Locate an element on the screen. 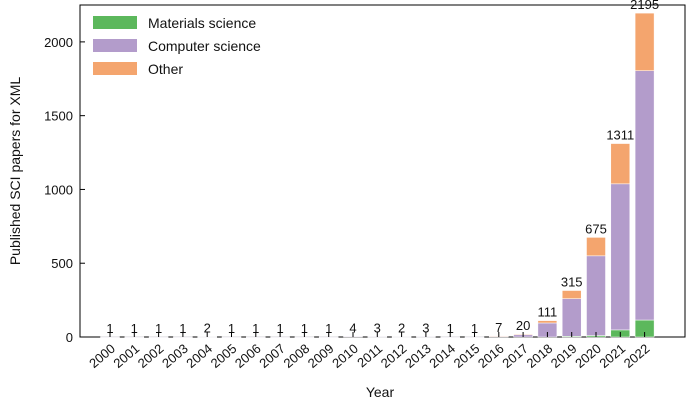  bar-total-label: 4 is located at coordinates (352, 327).